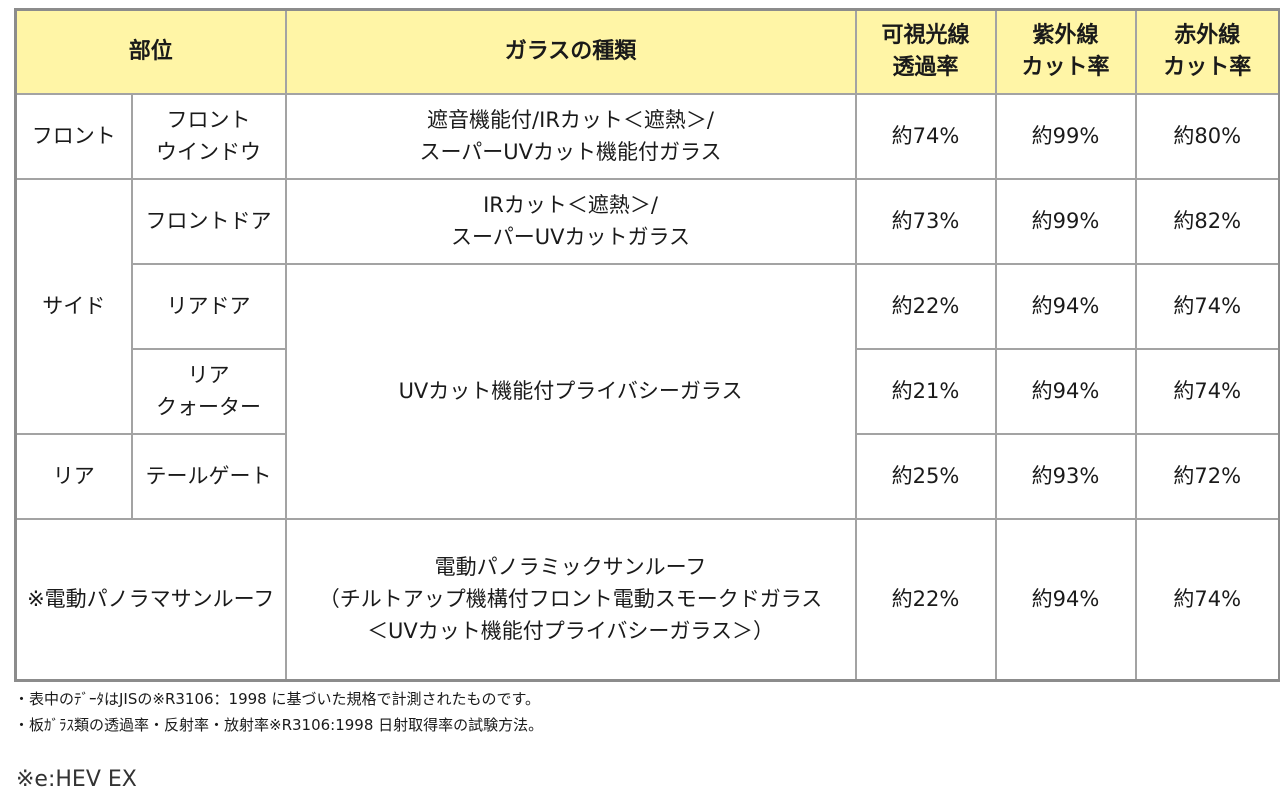 This screenshot has width=1280, height=800. What do you see at coordinates (73, 306) in the screenshot?
I see `part-group-side: サイド` at bounding box center [73, 306].